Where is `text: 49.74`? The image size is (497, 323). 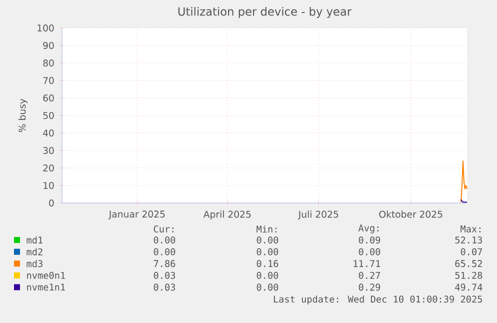 text: 49.74 is located at coordinates (468, 287).